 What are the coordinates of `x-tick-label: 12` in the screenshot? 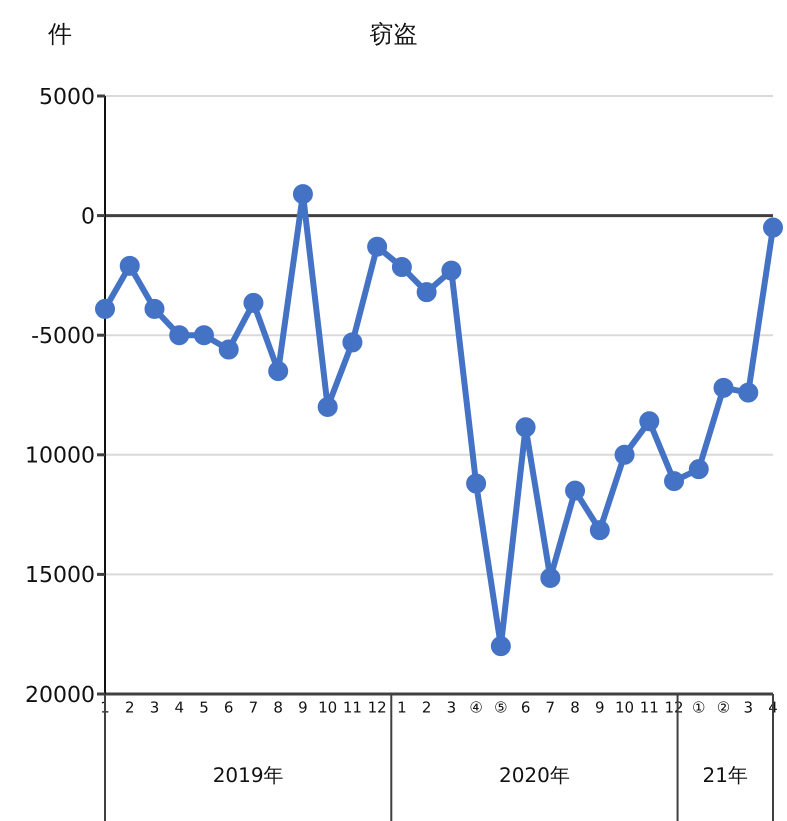 It's located at (377, 707).